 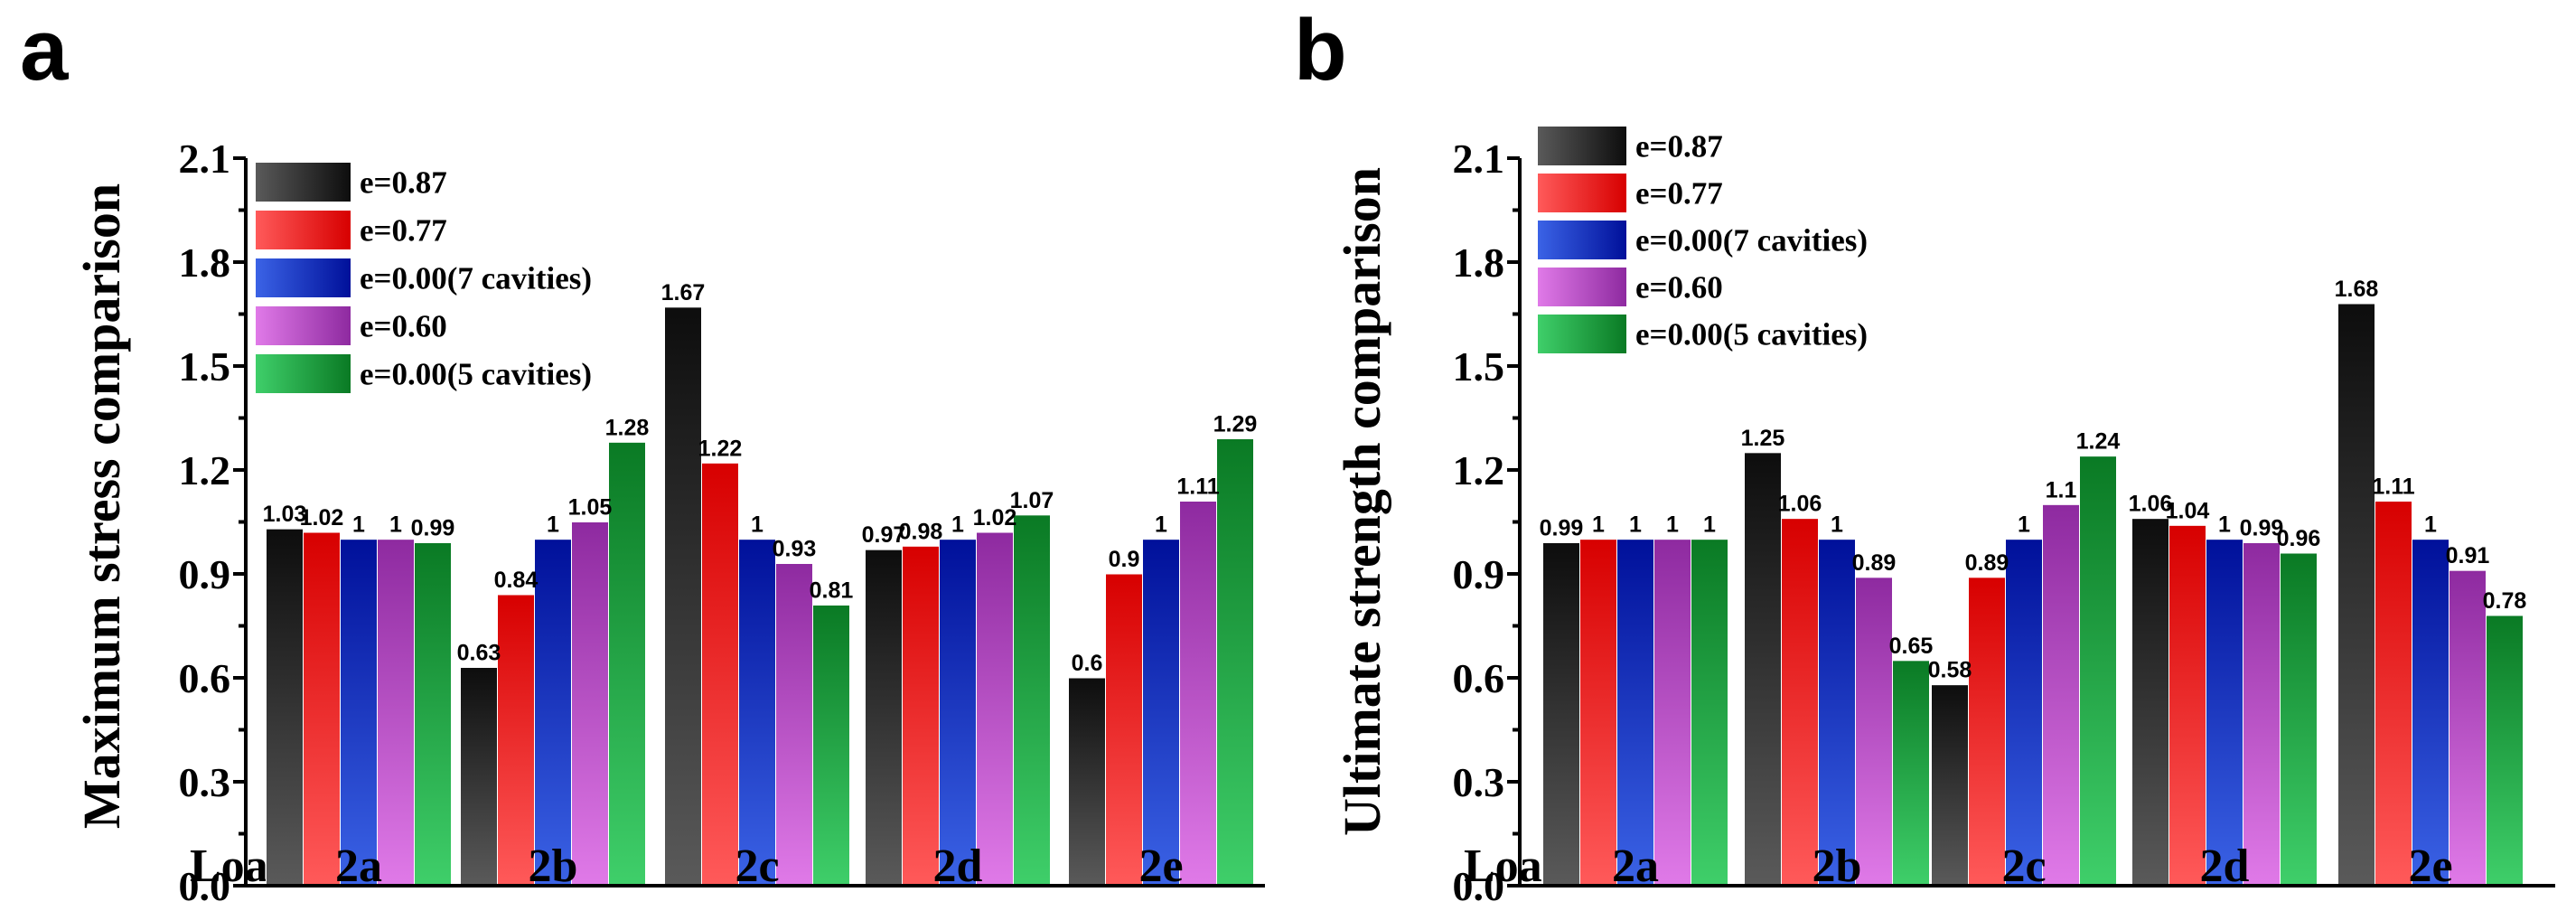 What do you see at coordinates (958, 867) in the screenshot?
I see `category-label-2d: 2d` at bounding box center [958, 867].